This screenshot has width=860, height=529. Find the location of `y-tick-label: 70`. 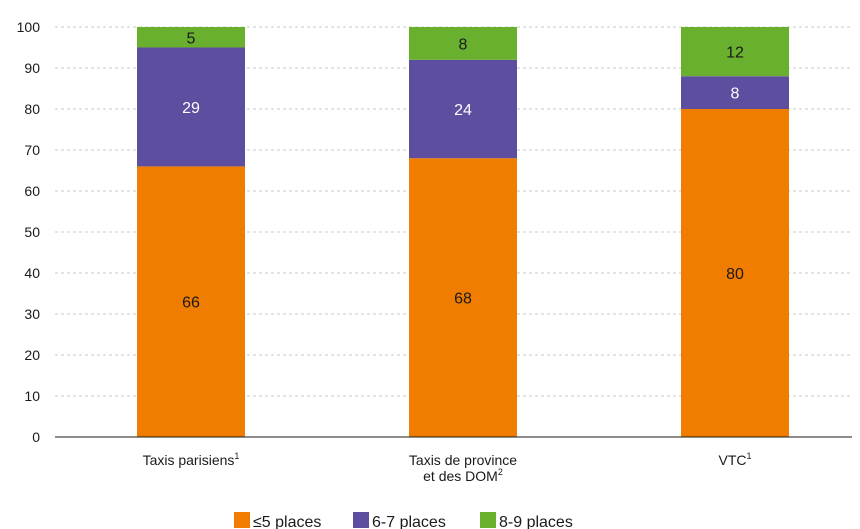

y-tick-label: 70 is located at coordinates (32, 150).